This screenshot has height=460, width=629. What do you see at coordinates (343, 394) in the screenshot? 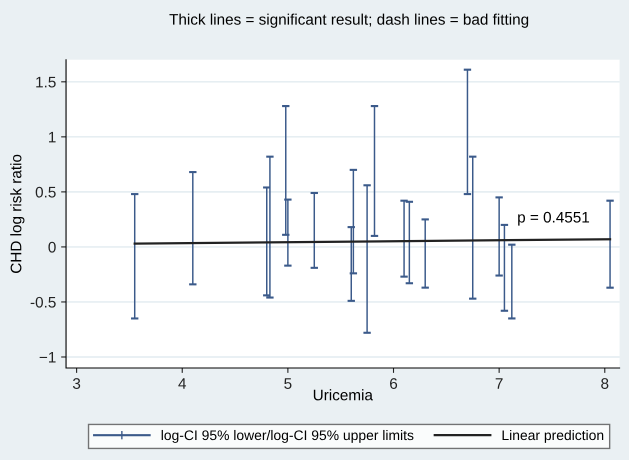
I see `x-axis-title: Uricemia` at bounding box center [343, 394].